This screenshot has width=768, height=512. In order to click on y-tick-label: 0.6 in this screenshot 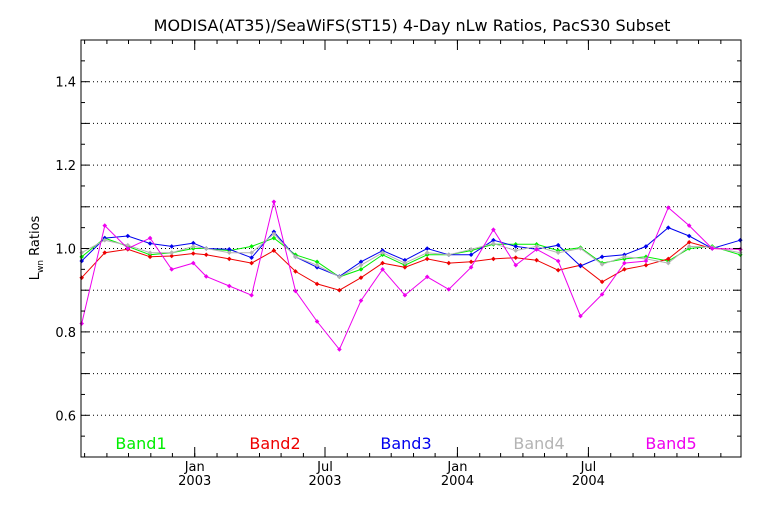, I will do `click(65, 416)`.